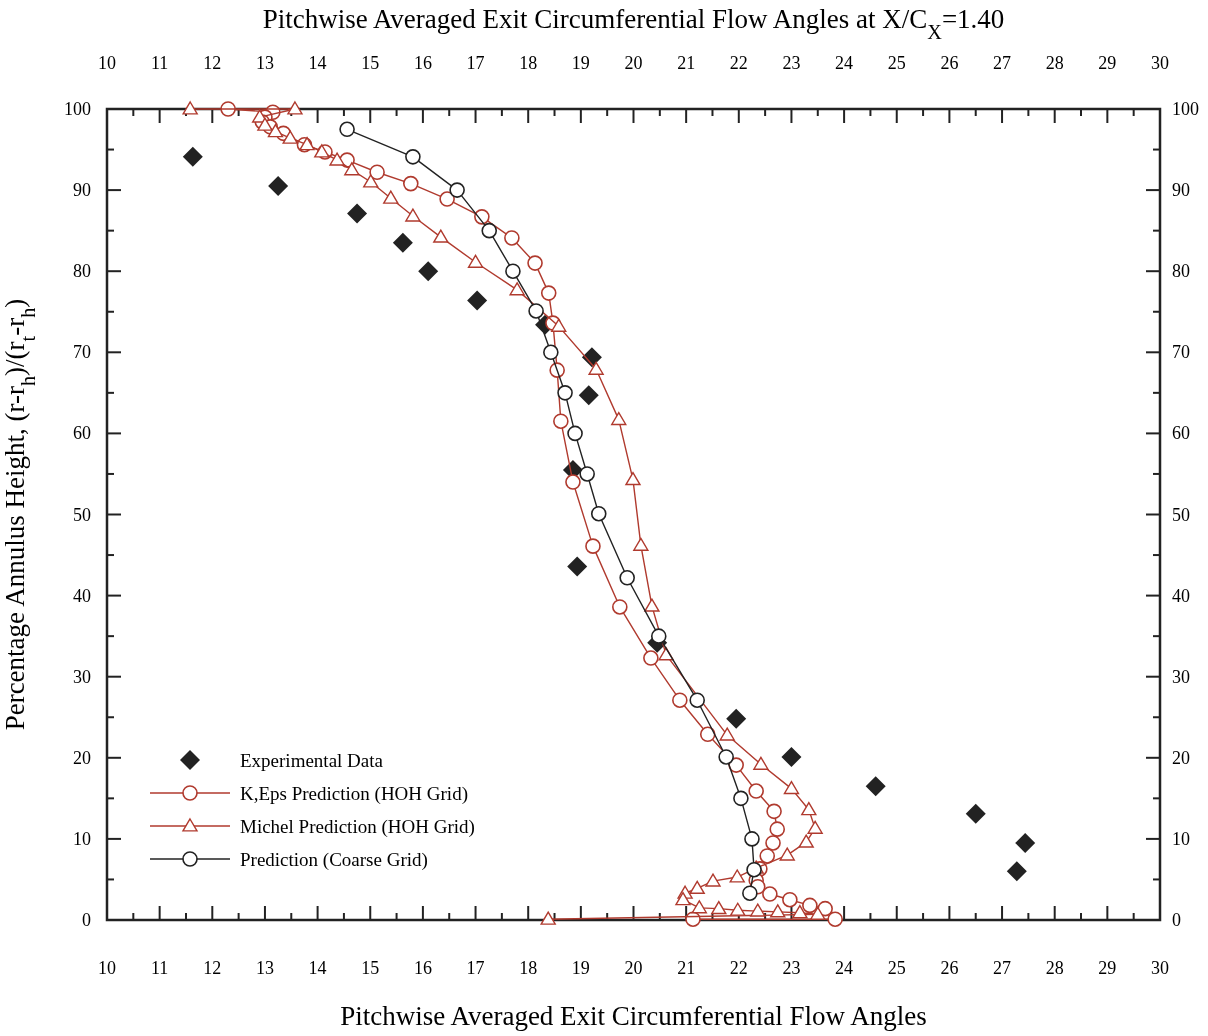 The width and height of the screenshot is (1208, 1036). What do you see at coordinates (1181, 595) in the screenshot?
I see `y2-tick-label: 40` at bounding box center [1181, 595].